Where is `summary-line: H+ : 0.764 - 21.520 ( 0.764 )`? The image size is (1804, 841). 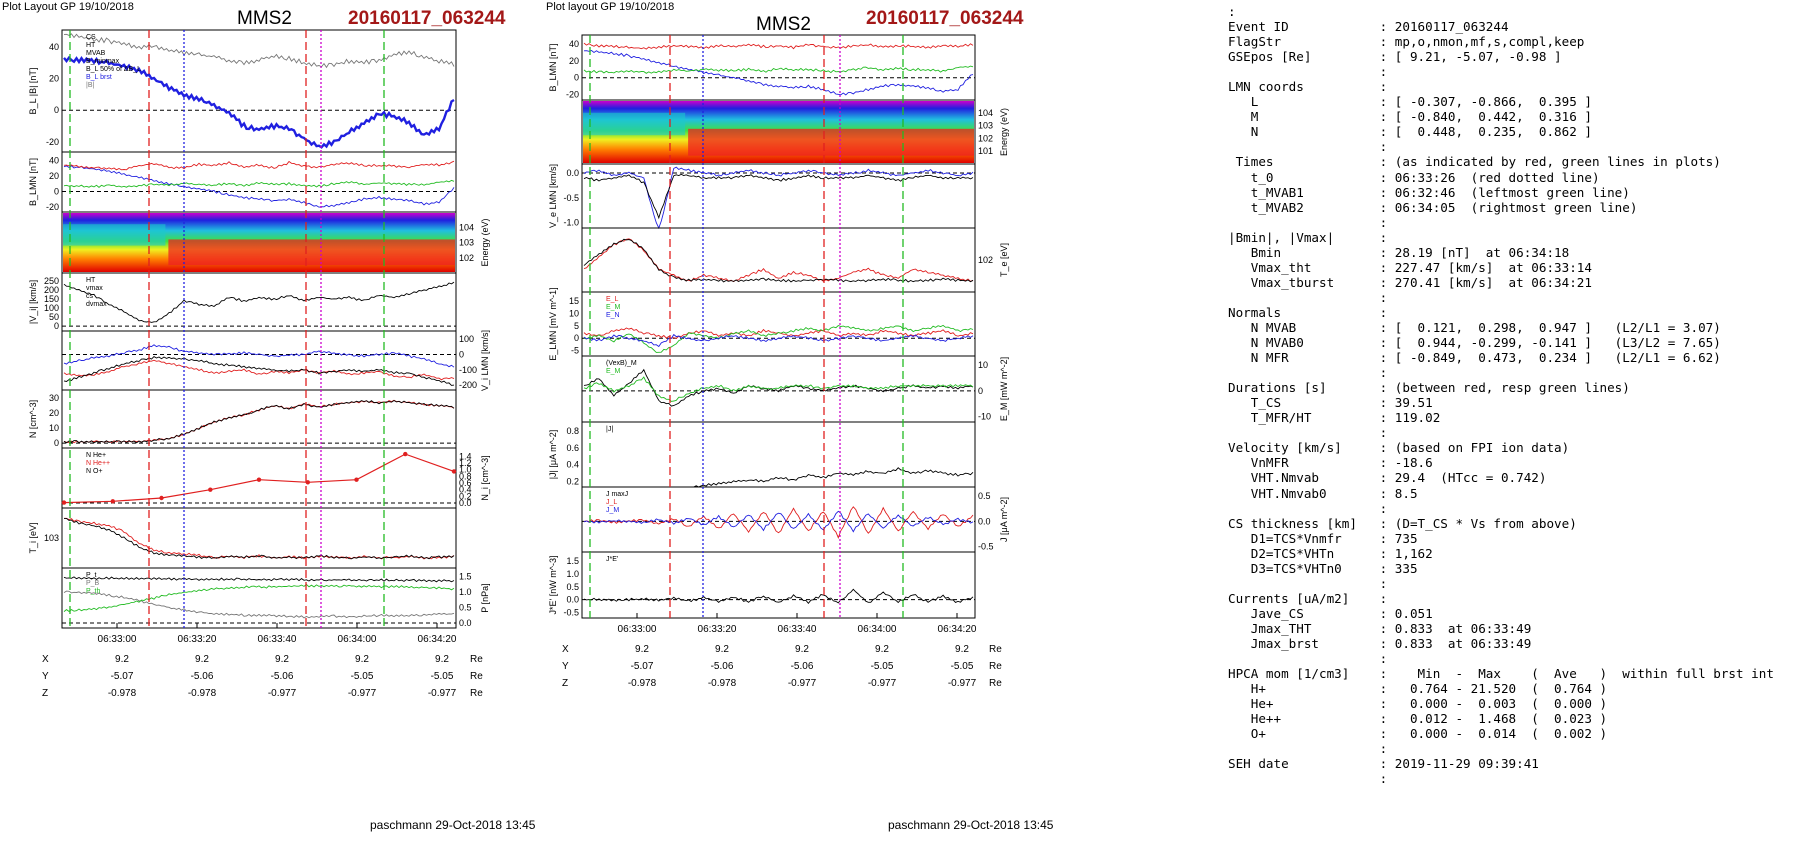
summary-line: H+ : 0.764 - 21.520 ( 0.764 ) is located at coordinates (1418, 689).